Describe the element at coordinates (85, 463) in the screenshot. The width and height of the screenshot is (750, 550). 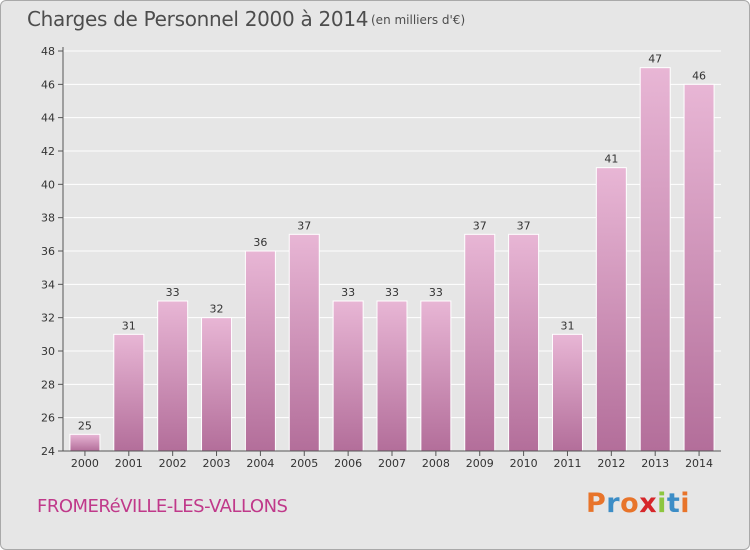
I see `x-tick-label: 2000` at that location.